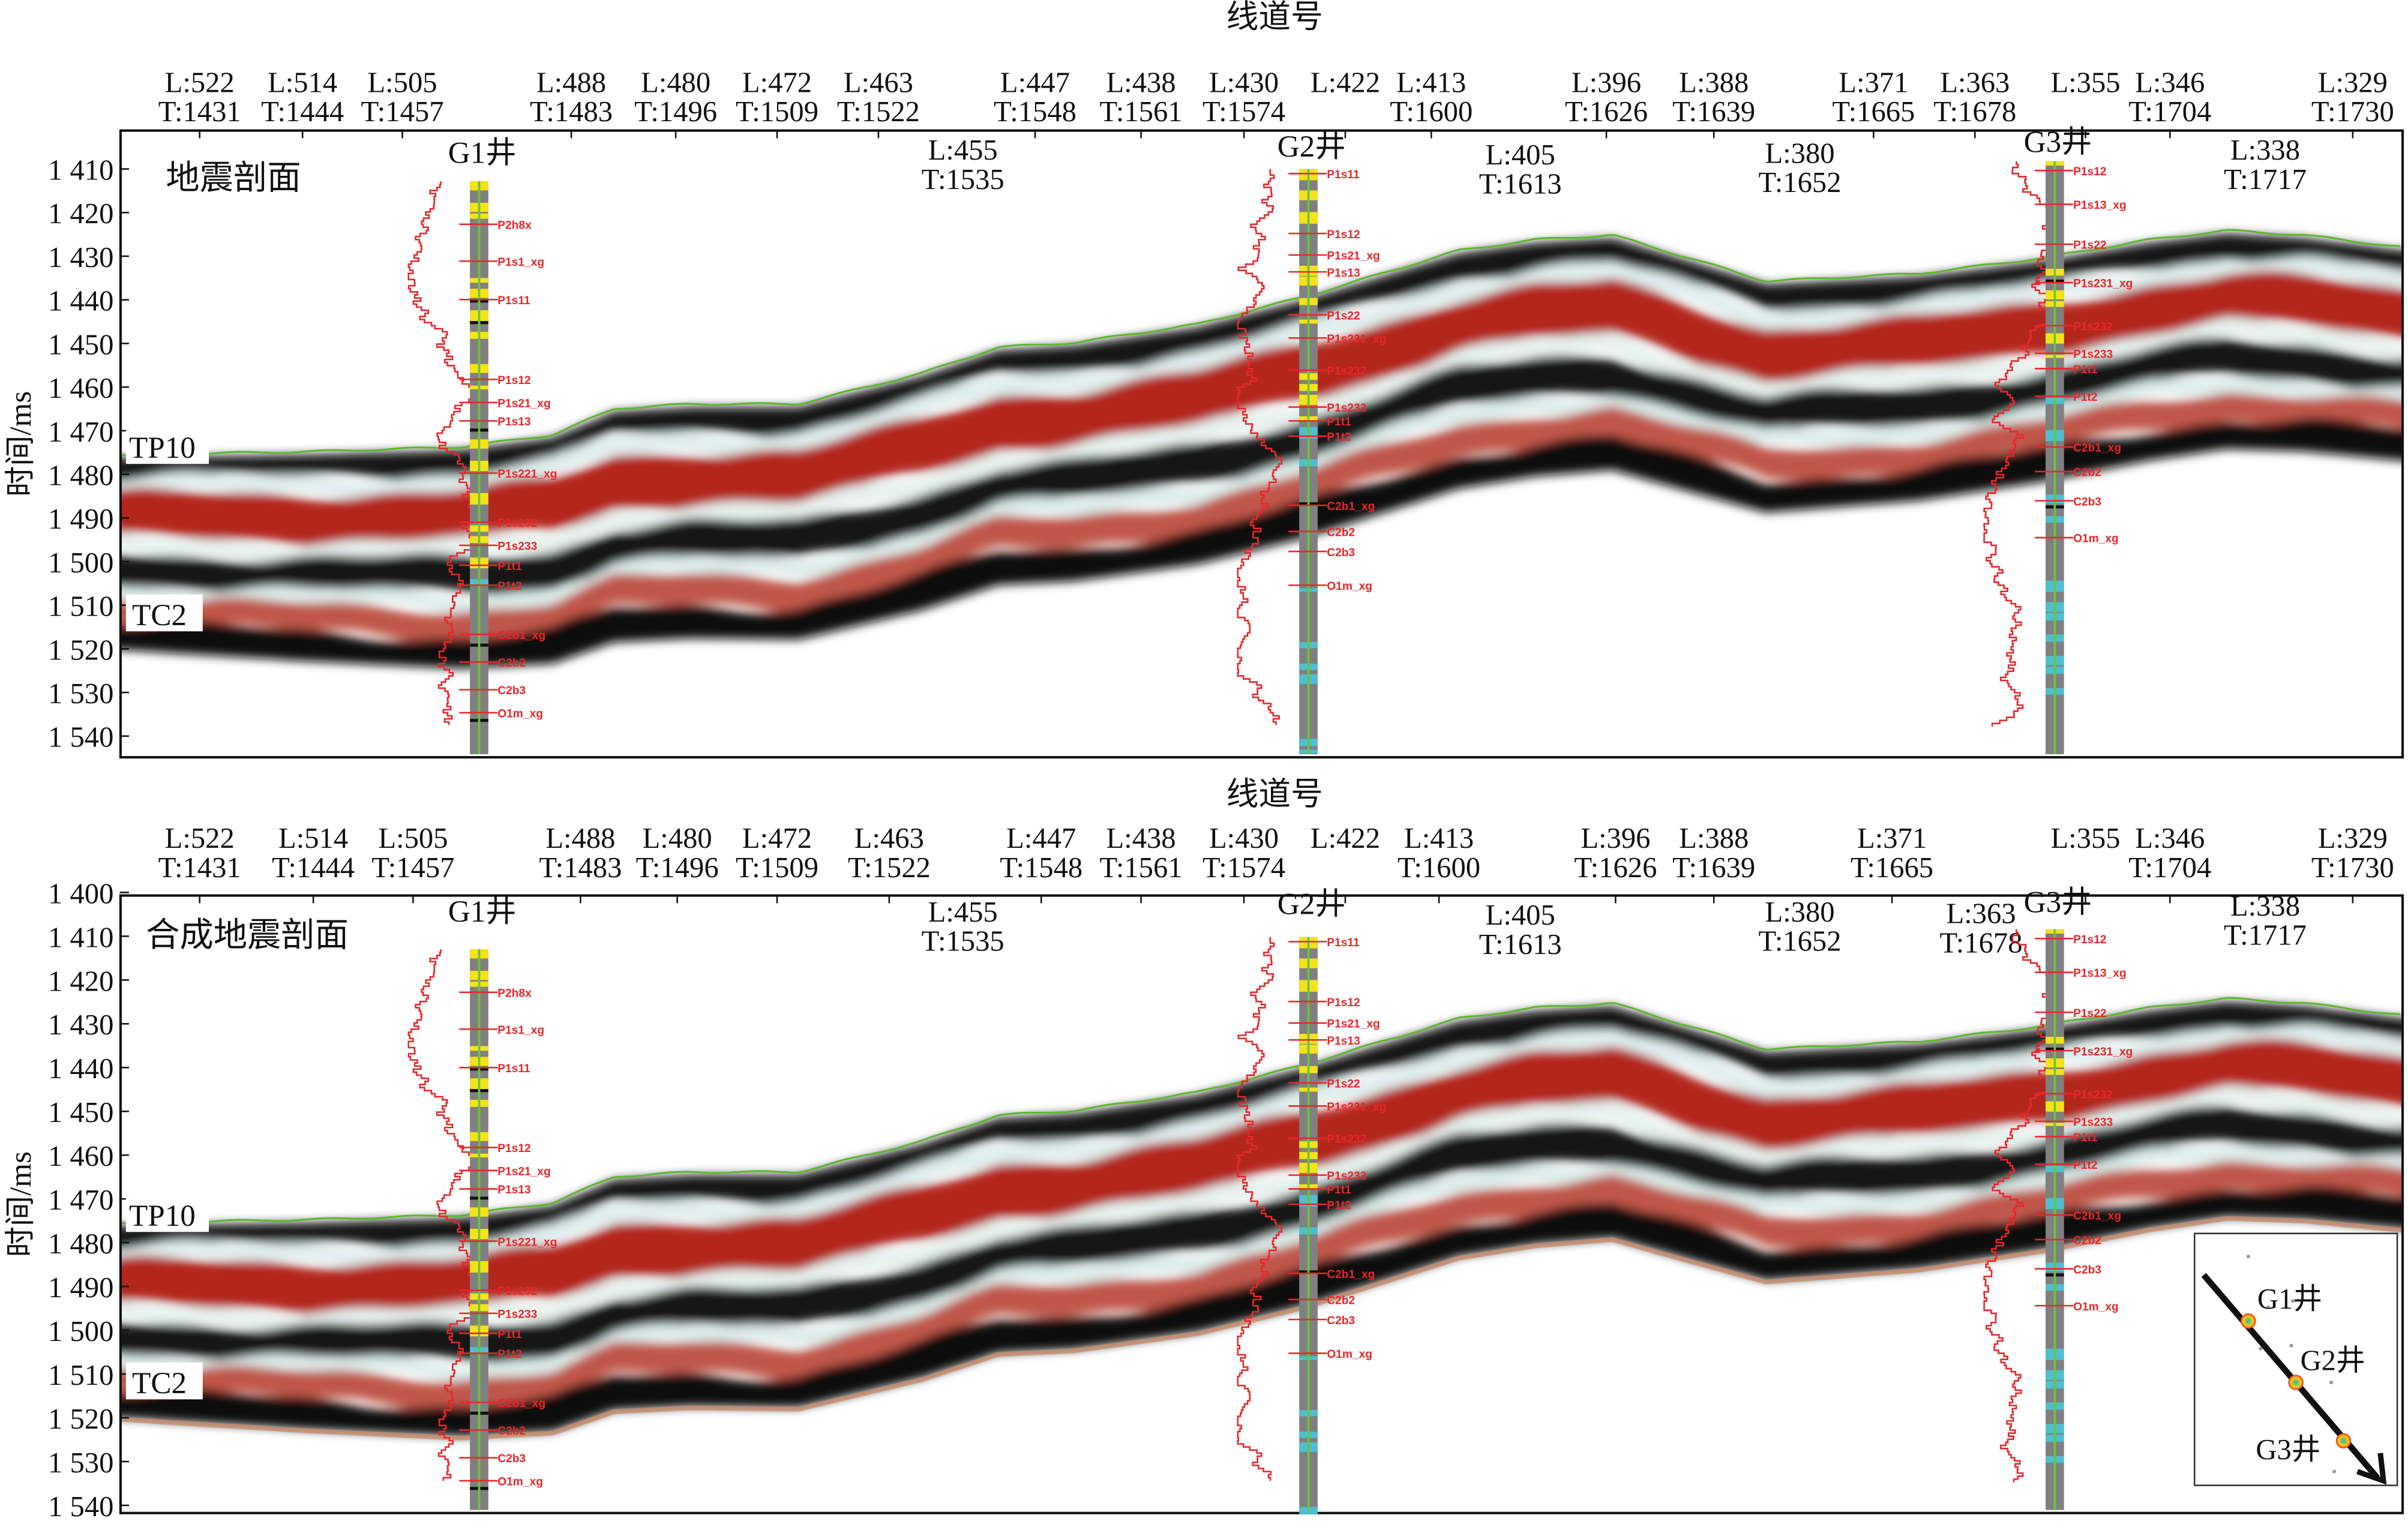 Image resolution: width=2408 pixels, height=1533 pixels. What do you see at coordinates (81, 1506) in the screenshot?
I see `y-tick-label: 1 540` at bounding box center [81, 1506].